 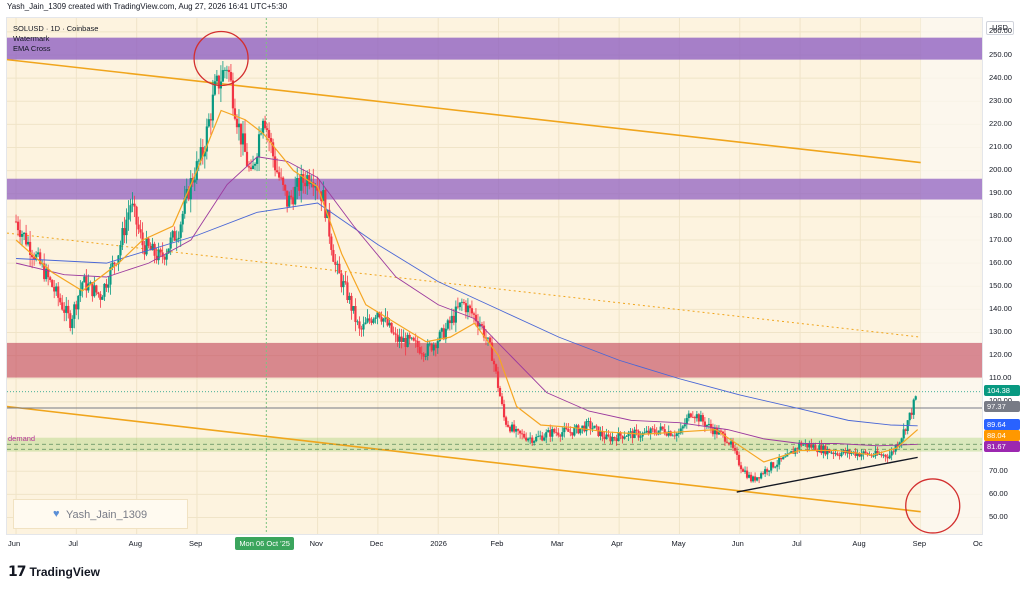 I want to click on price-badge: 89.64, so click(x=1002, y=425).